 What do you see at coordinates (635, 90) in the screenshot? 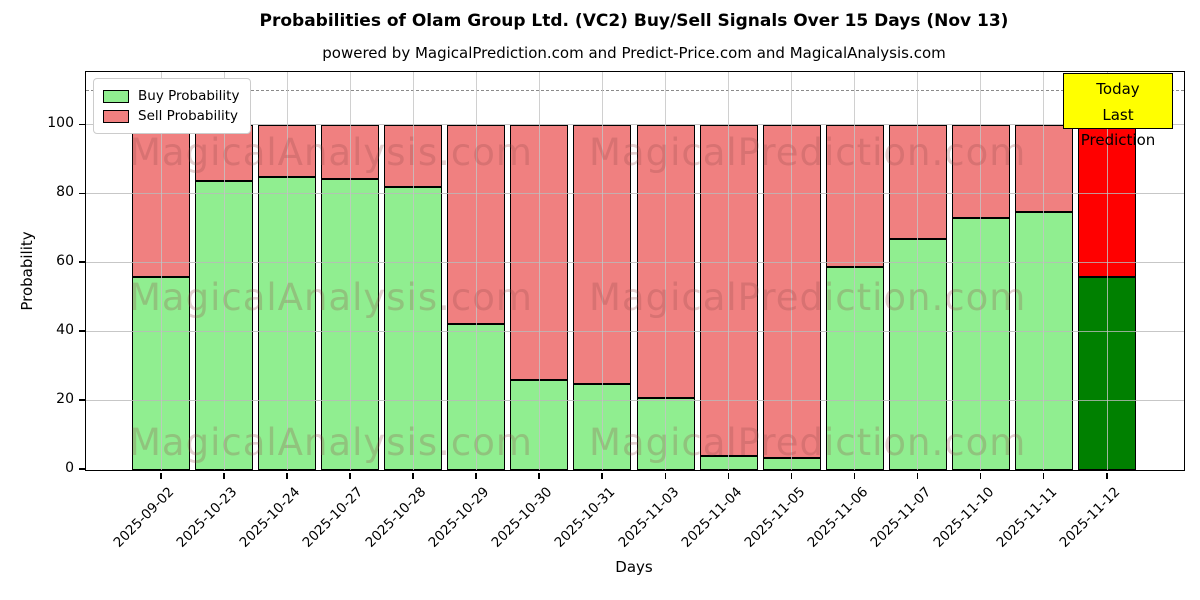
I see `threshold-dashed-line` at bounding box center [635, 90].